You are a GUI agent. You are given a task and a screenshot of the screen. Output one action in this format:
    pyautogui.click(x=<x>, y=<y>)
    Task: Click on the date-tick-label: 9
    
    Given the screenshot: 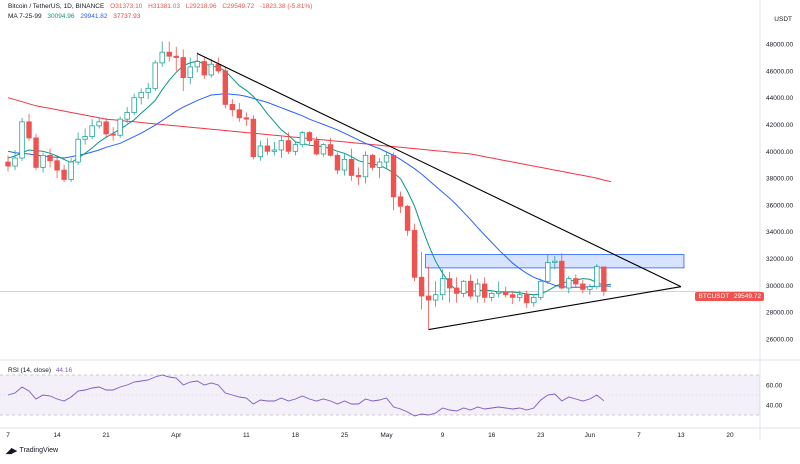 What is the action you would take?
    pyautogui.click(x=443, y=435)
    